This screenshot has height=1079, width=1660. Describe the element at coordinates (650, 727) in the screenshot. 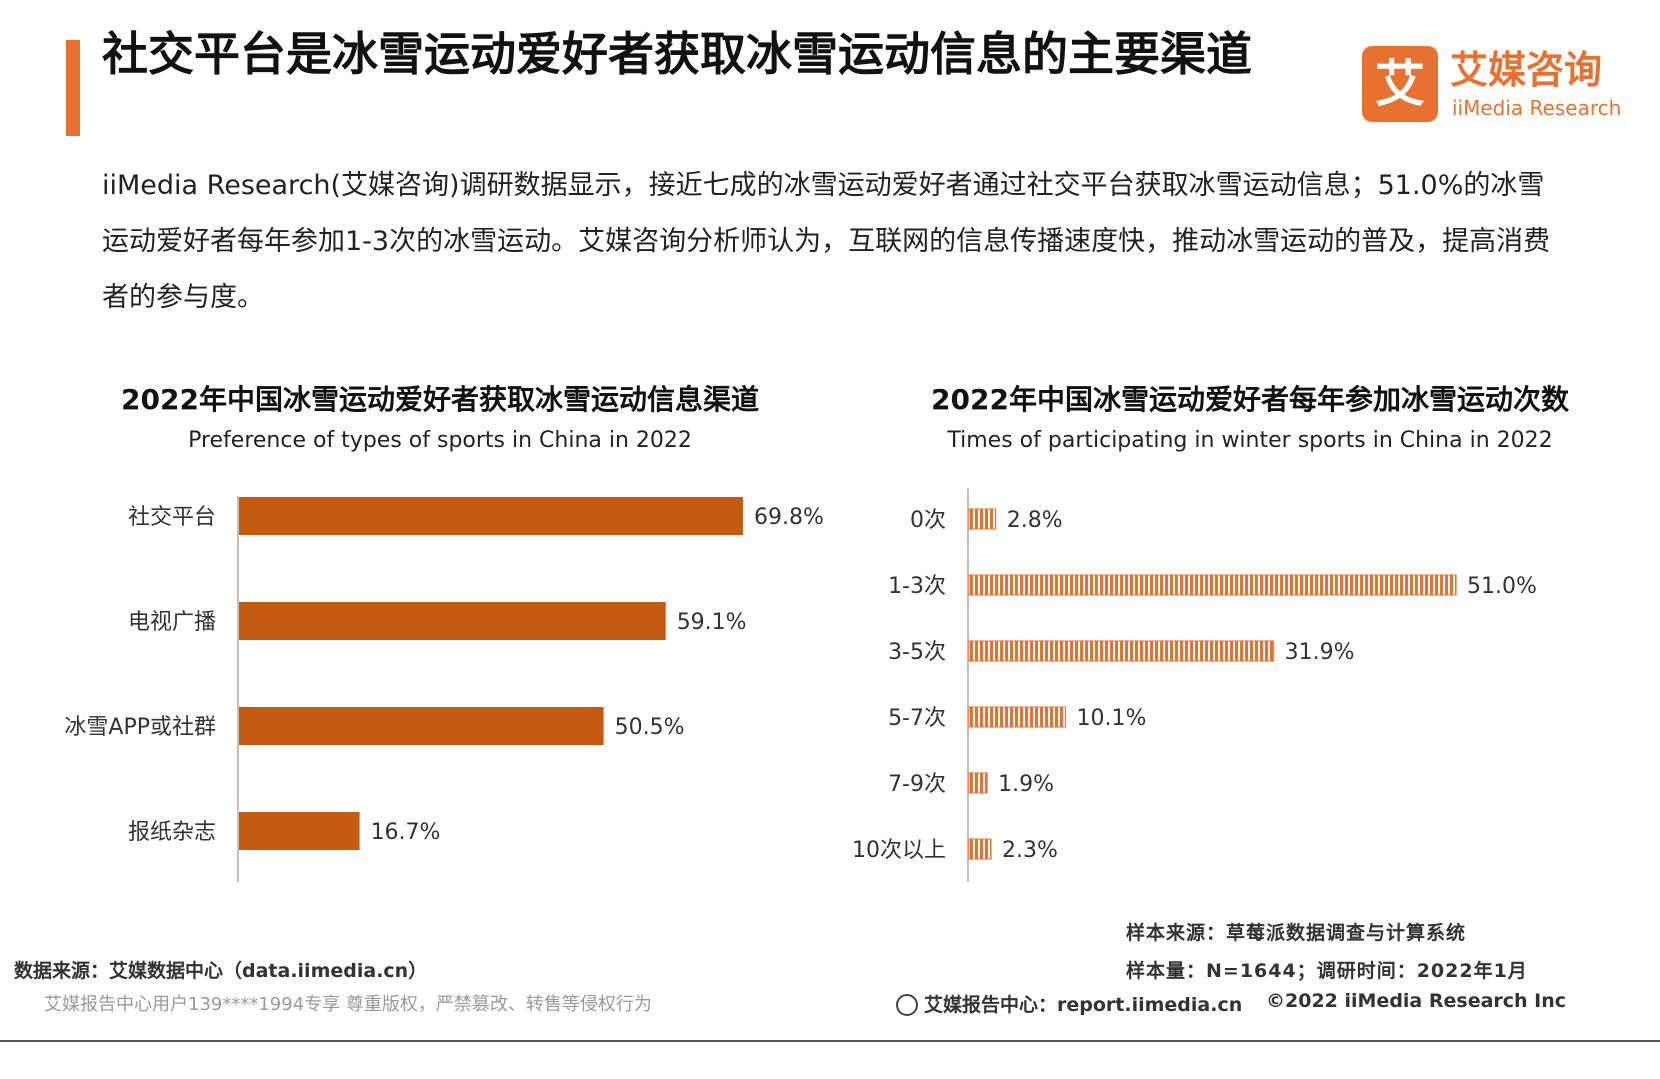

I see `value-label-2: 50.5%` at that location.